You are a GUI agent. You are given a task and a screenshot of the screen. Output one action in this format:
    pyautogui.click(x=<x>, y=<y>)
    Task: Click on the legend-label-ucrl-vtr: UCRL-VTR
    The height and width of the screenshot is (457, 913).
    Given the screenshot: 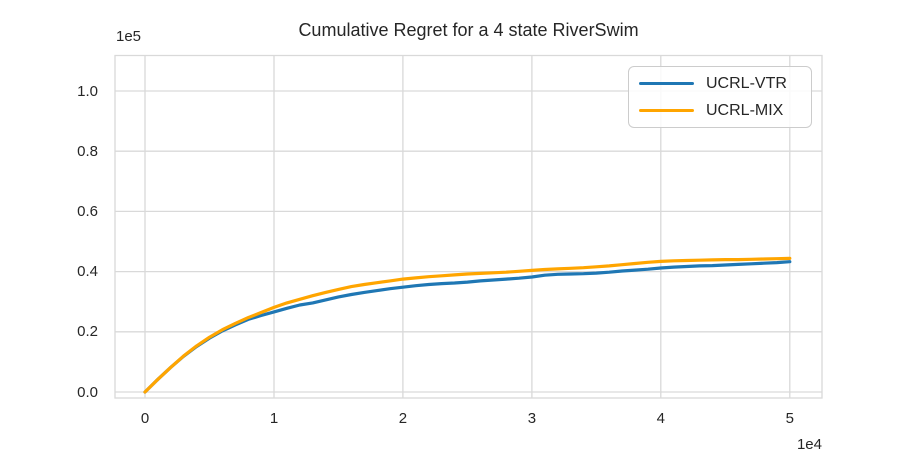 What is the action you would take?
    pyautogui.click(x=746, y=83)
    